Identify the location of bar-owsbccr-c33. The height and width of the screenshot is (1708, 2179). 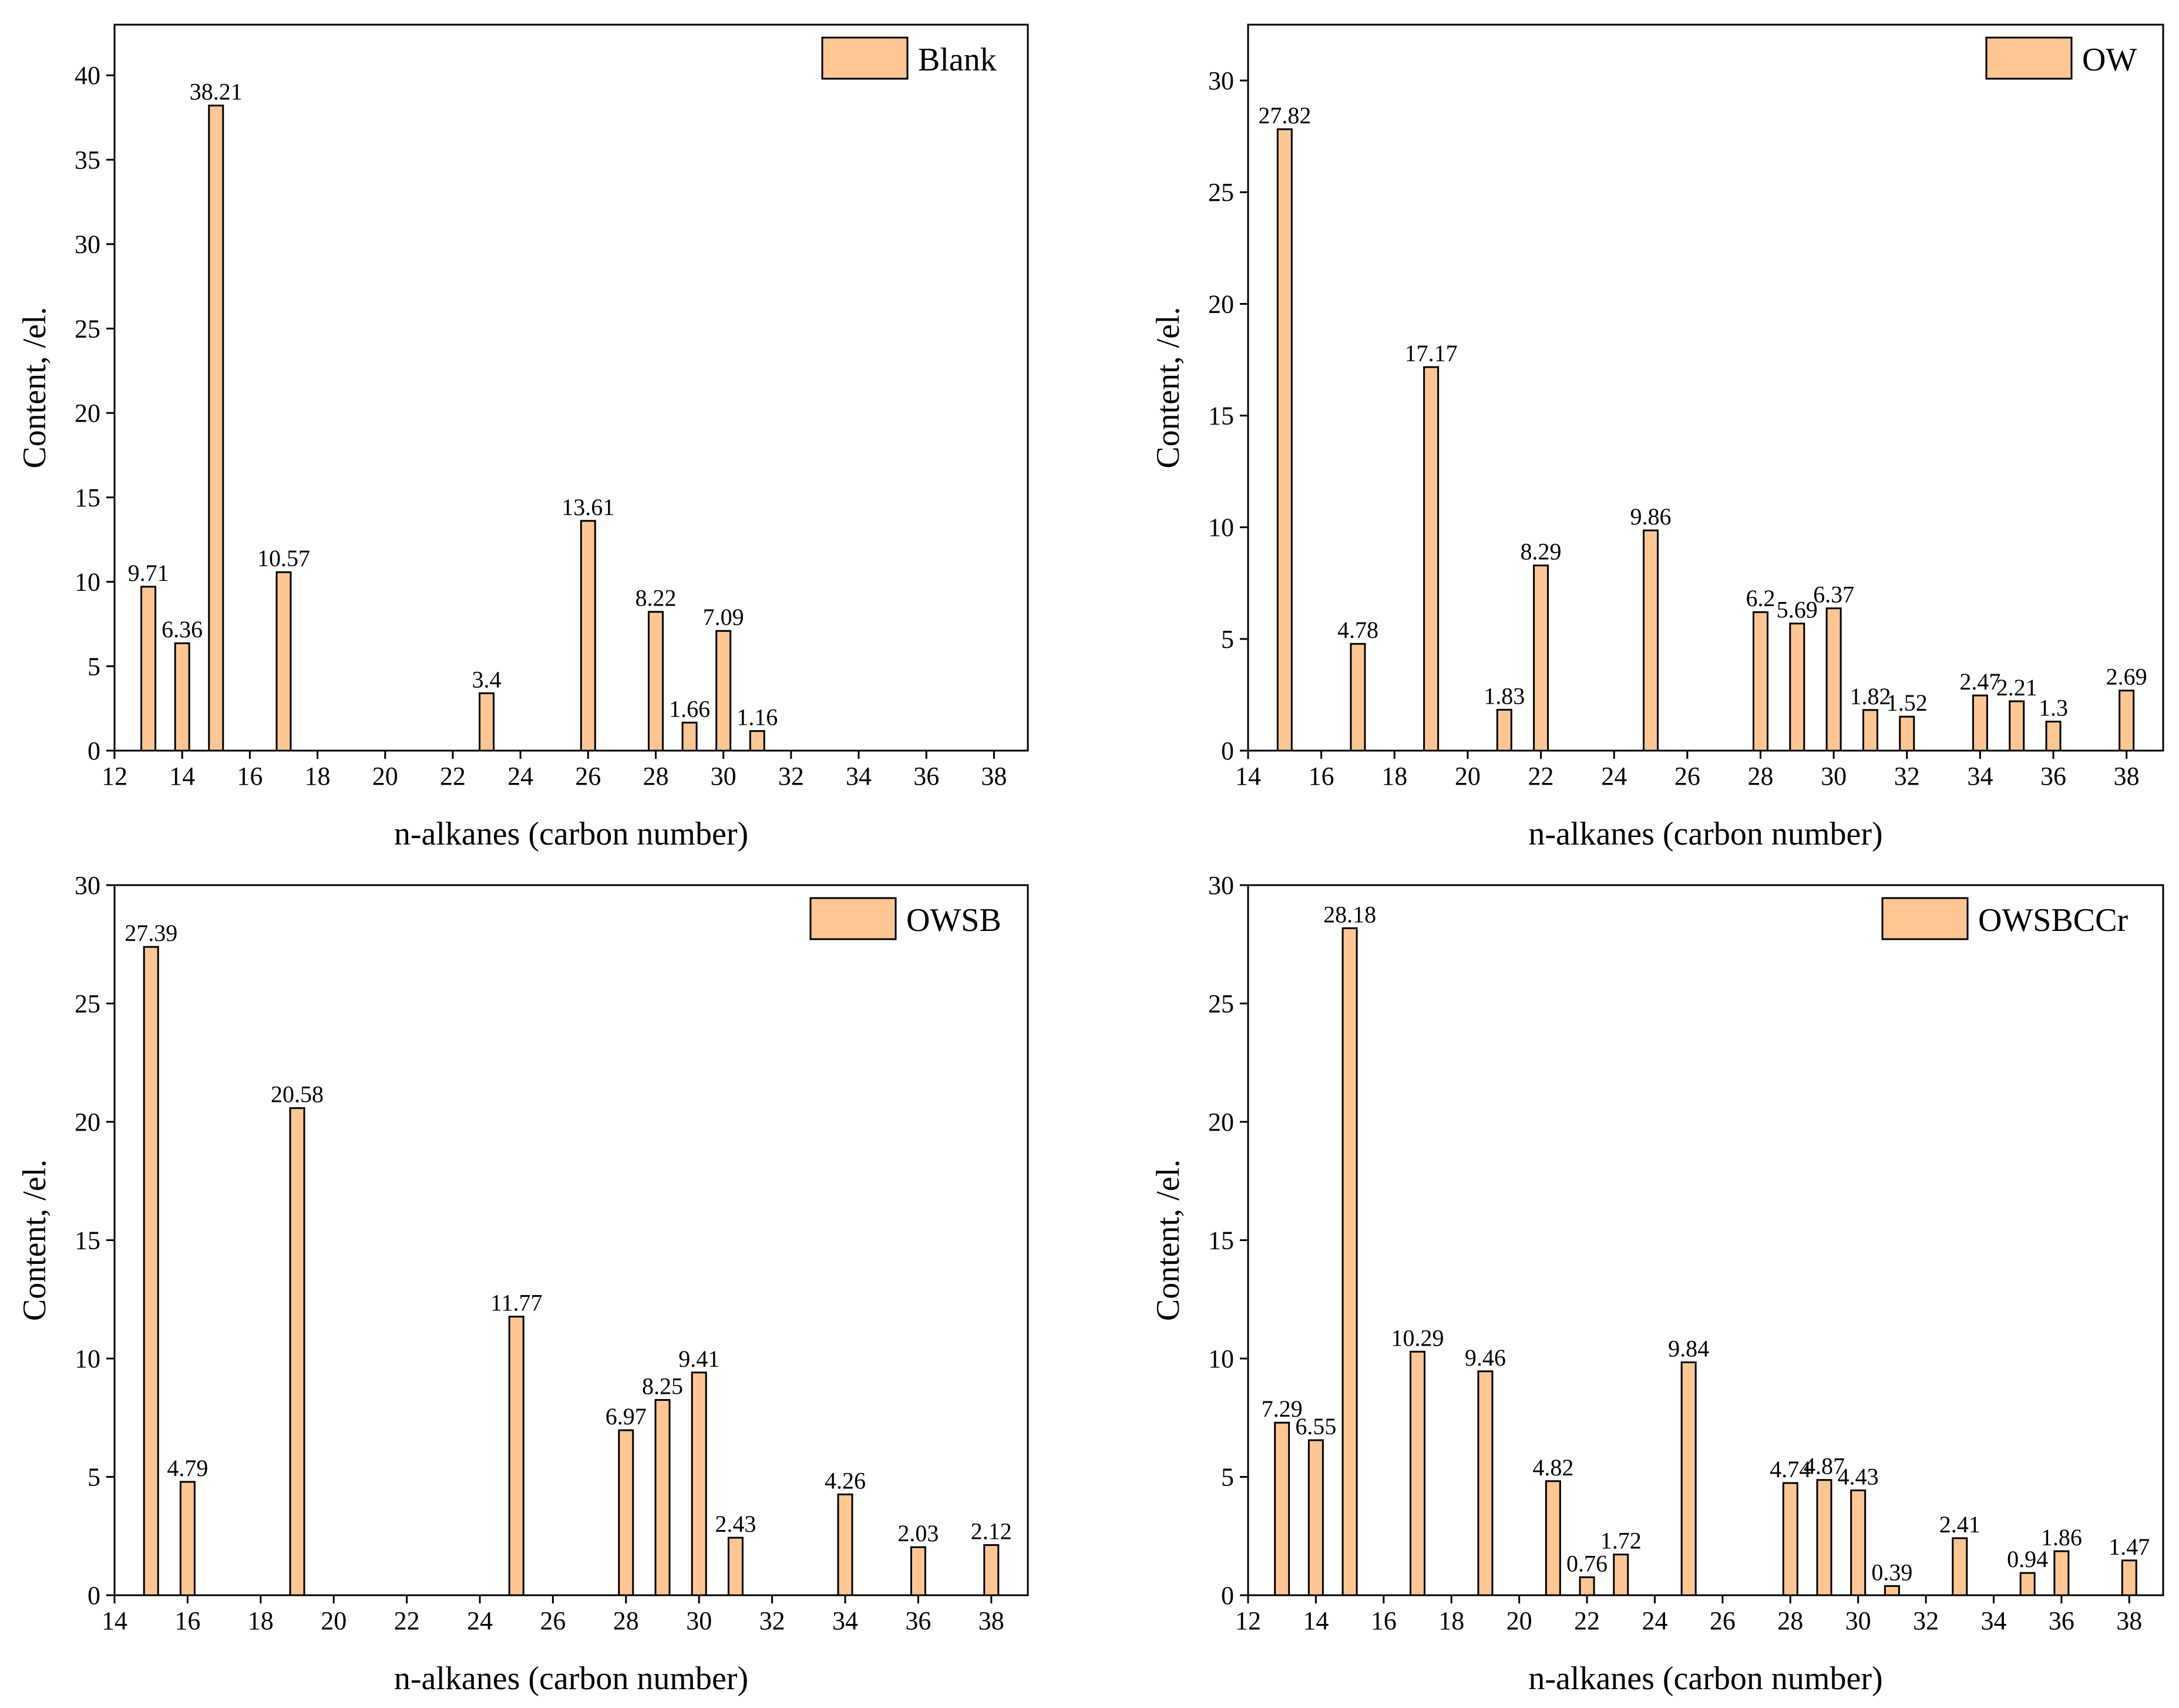
(1960, 1566).